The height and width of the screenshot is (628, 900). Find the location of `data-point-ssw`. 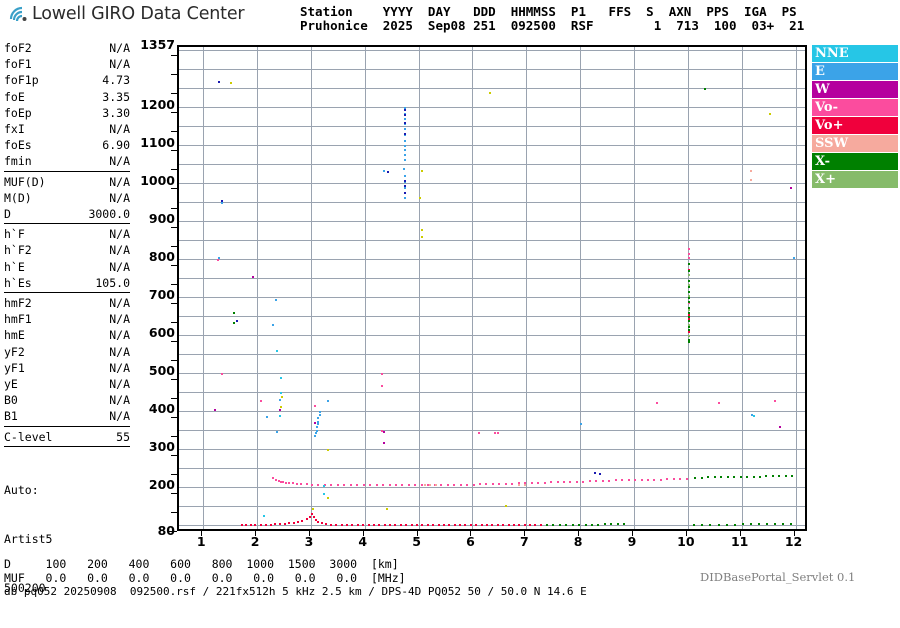

data-point-ssw is located at coordinates (750, 180).